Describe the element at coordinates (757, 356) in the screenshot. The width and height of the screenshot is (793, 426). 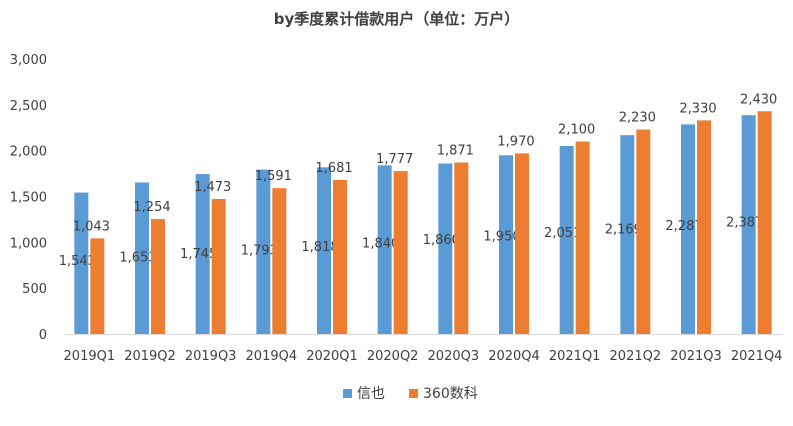
I see `x-tick-label: 2021Q4` at that location.